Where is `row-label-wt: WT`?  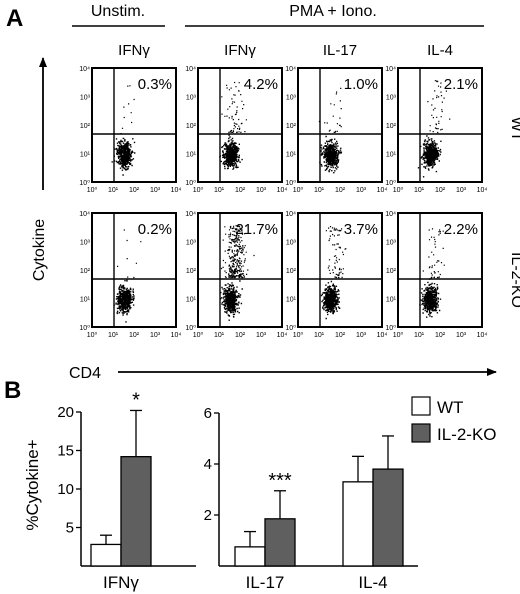 row-label-wt: WT is located at coordinates (514, 129).